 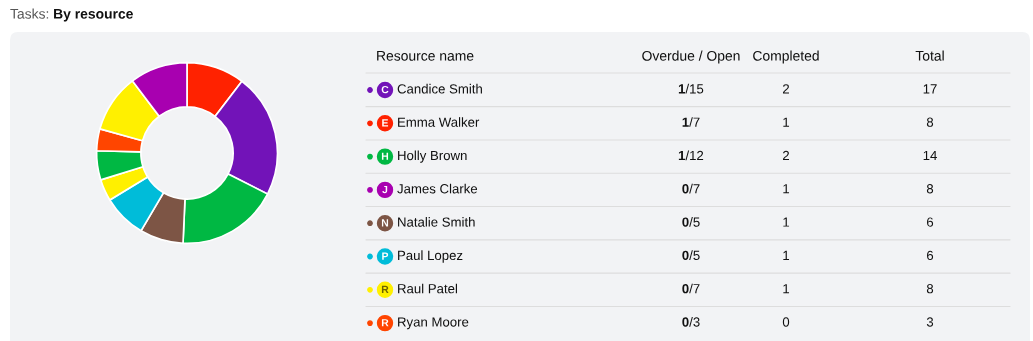 I want to click on text: /12, so click(x=694, y=155).